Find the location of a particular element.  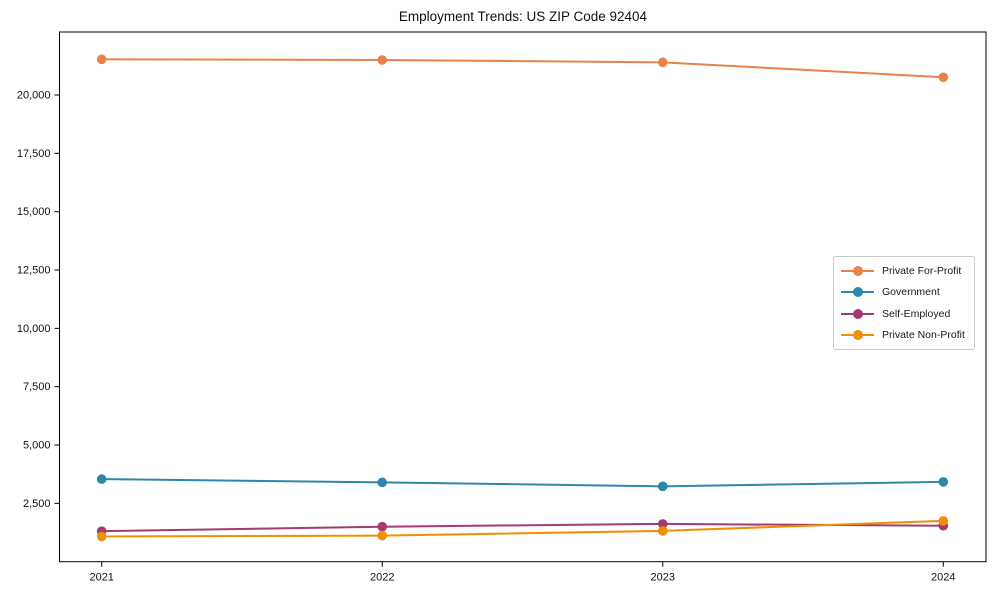

y-tick-label: 10,000 is located at coordinates (34, 329).